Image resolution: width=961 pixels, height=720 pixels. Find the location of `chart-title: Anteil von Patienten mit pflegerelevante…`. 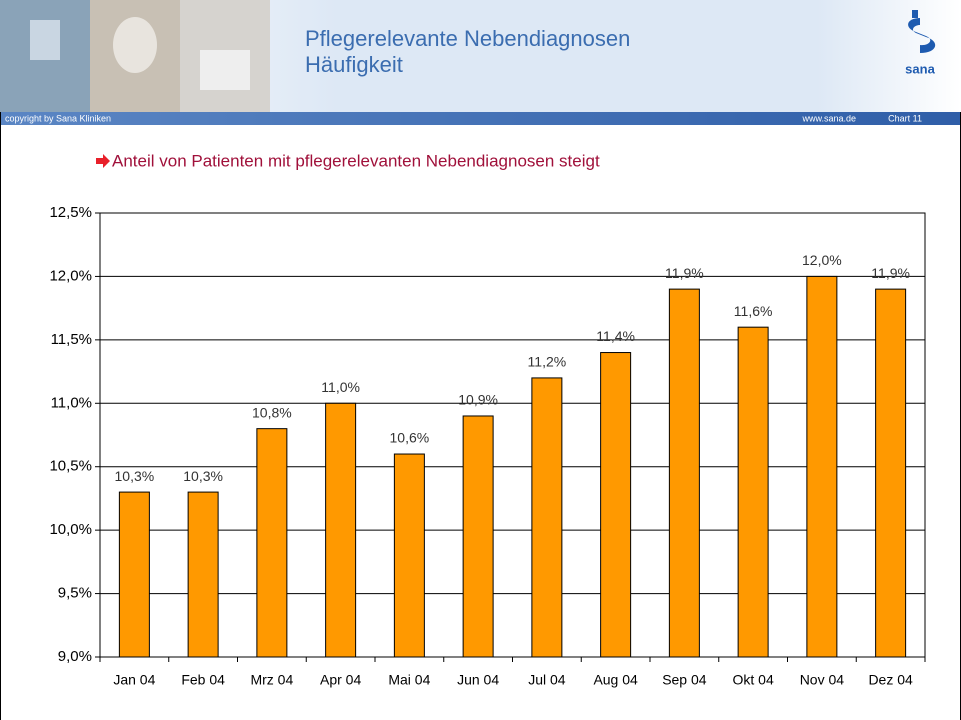

chart-title: Anteil von Patienten mit pflegerelevante… is located at coordinates (356, 160).